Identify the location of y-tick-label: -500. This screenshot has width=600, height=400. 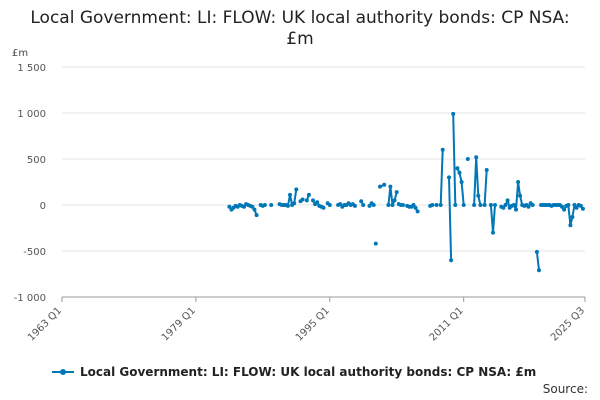
(34, 252).